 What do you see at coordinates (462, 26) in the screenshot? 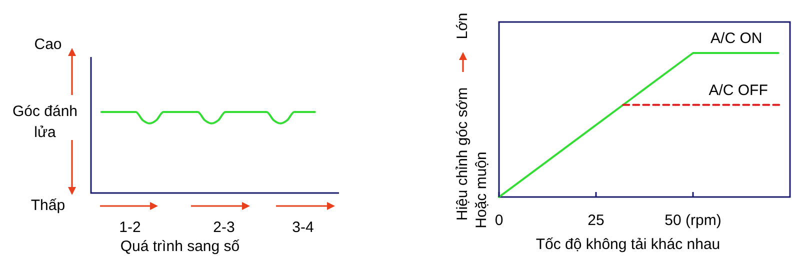
I see `text: Lớn` at bounding box center [462, 26].